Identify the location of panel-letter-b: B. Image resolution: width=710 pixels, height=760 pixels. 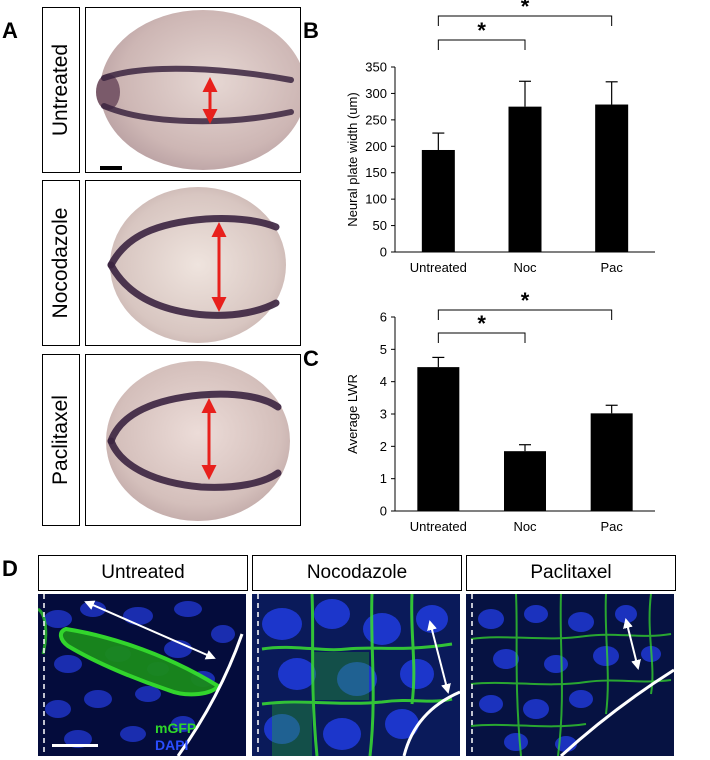
(311, 30).